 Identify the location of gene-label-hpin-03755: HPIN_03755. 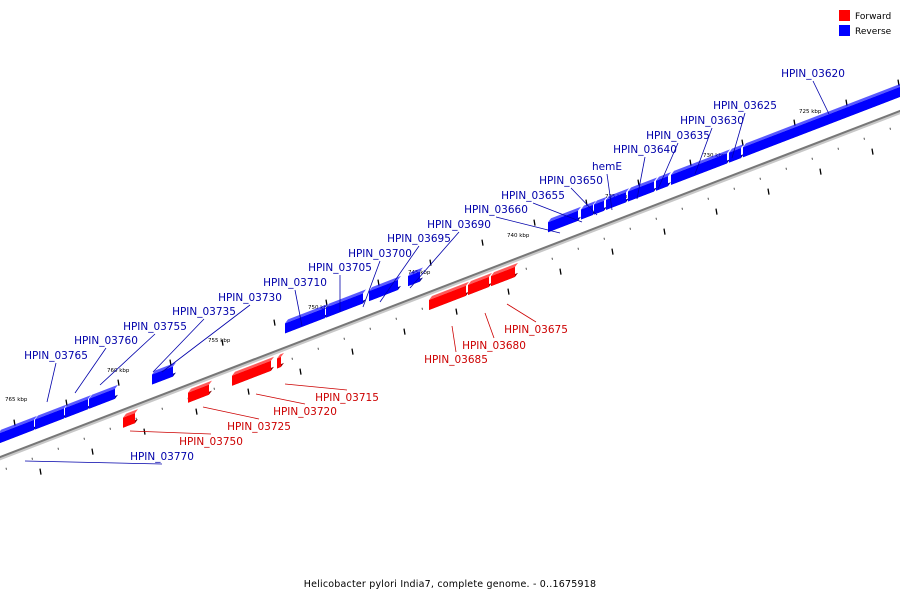
(155, 327).